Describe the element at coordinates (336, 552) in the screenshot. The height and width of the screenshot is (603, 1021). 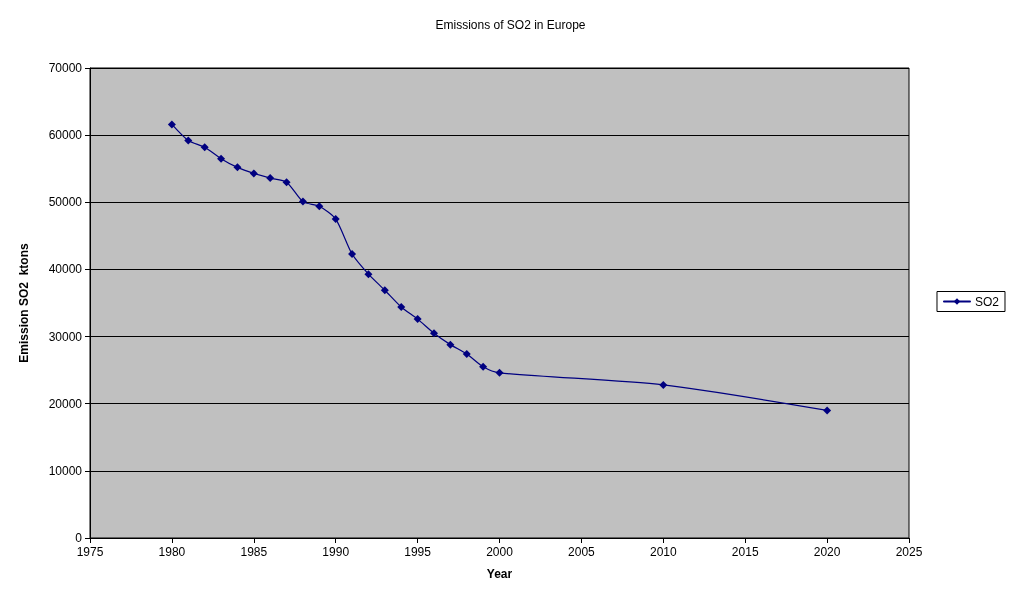
I see `x-tick-label: 1990` at that location.